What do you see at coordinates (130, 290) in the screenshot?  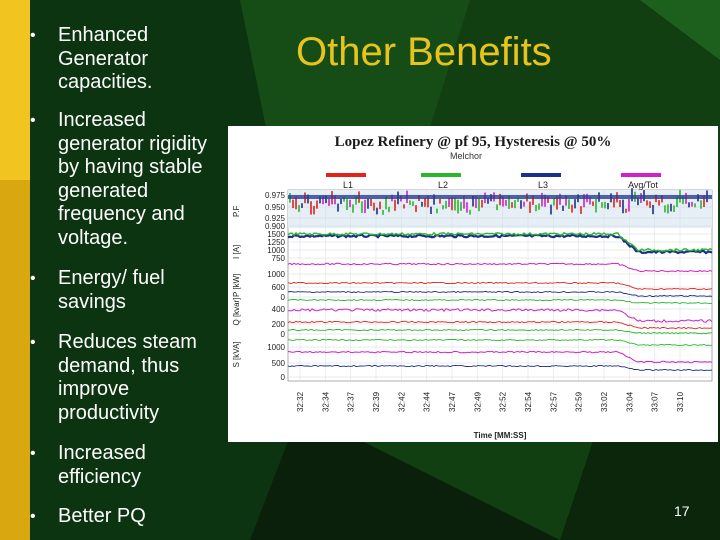 I see `bullet-item: Energy/ fuel savings` at bounding box center [130, 290].